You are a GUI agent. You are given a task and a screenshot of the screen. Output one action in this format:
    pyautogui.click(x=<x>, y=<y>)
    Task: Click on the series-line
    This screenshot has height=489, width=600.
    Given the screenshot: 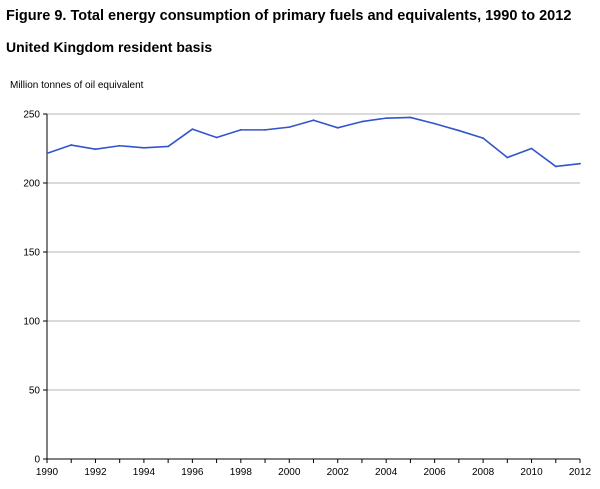 What is the action you would take?
    pyautogui.click(x=313, y=142)
    